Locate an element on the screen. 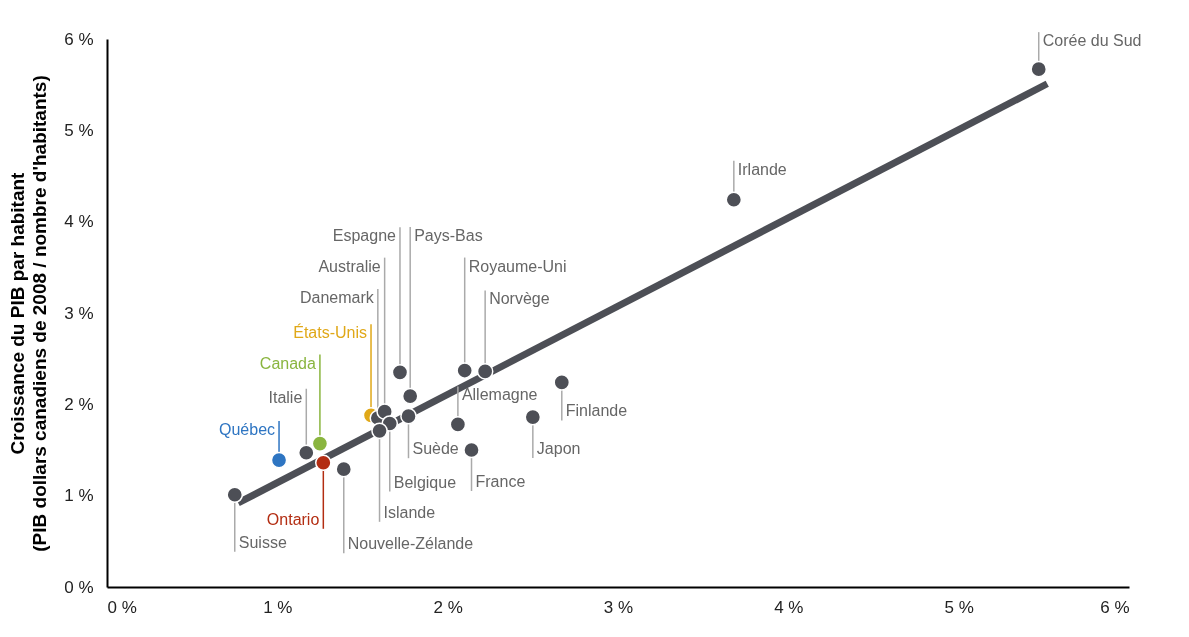 Image resolution: width=1189 pixels, height=637 pixels. y-tick-label: 0 % is located at coordinates (79, 587).